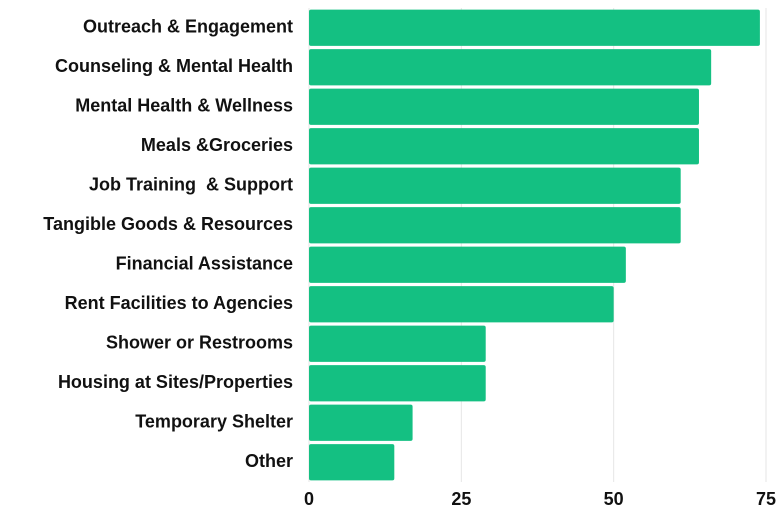 This screenshot has height=514, width=783. What do you see at coordinates (179, 303) in the screenshot?
I see `y-tick-label: Rent Facilities to Agencies` at bounding box center [179, 303].